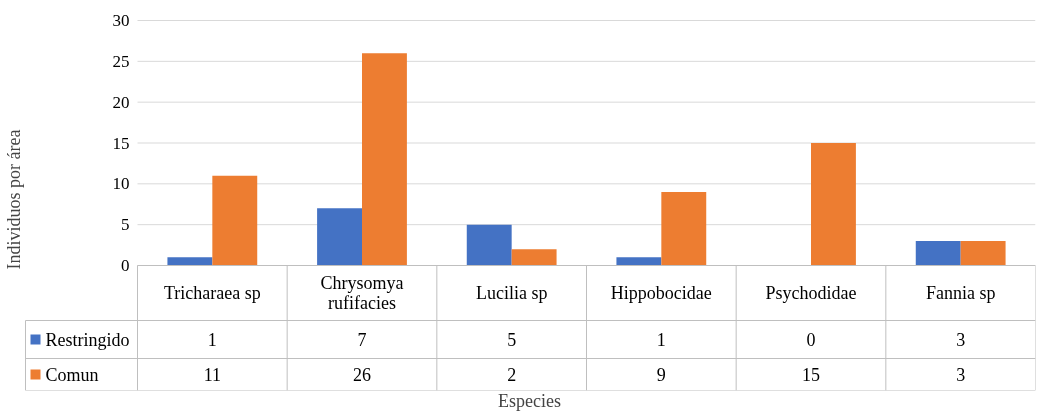  Describe the element at coordinates (121, 102) in the screenshot. I see `y-tick-label: 20` at that location.